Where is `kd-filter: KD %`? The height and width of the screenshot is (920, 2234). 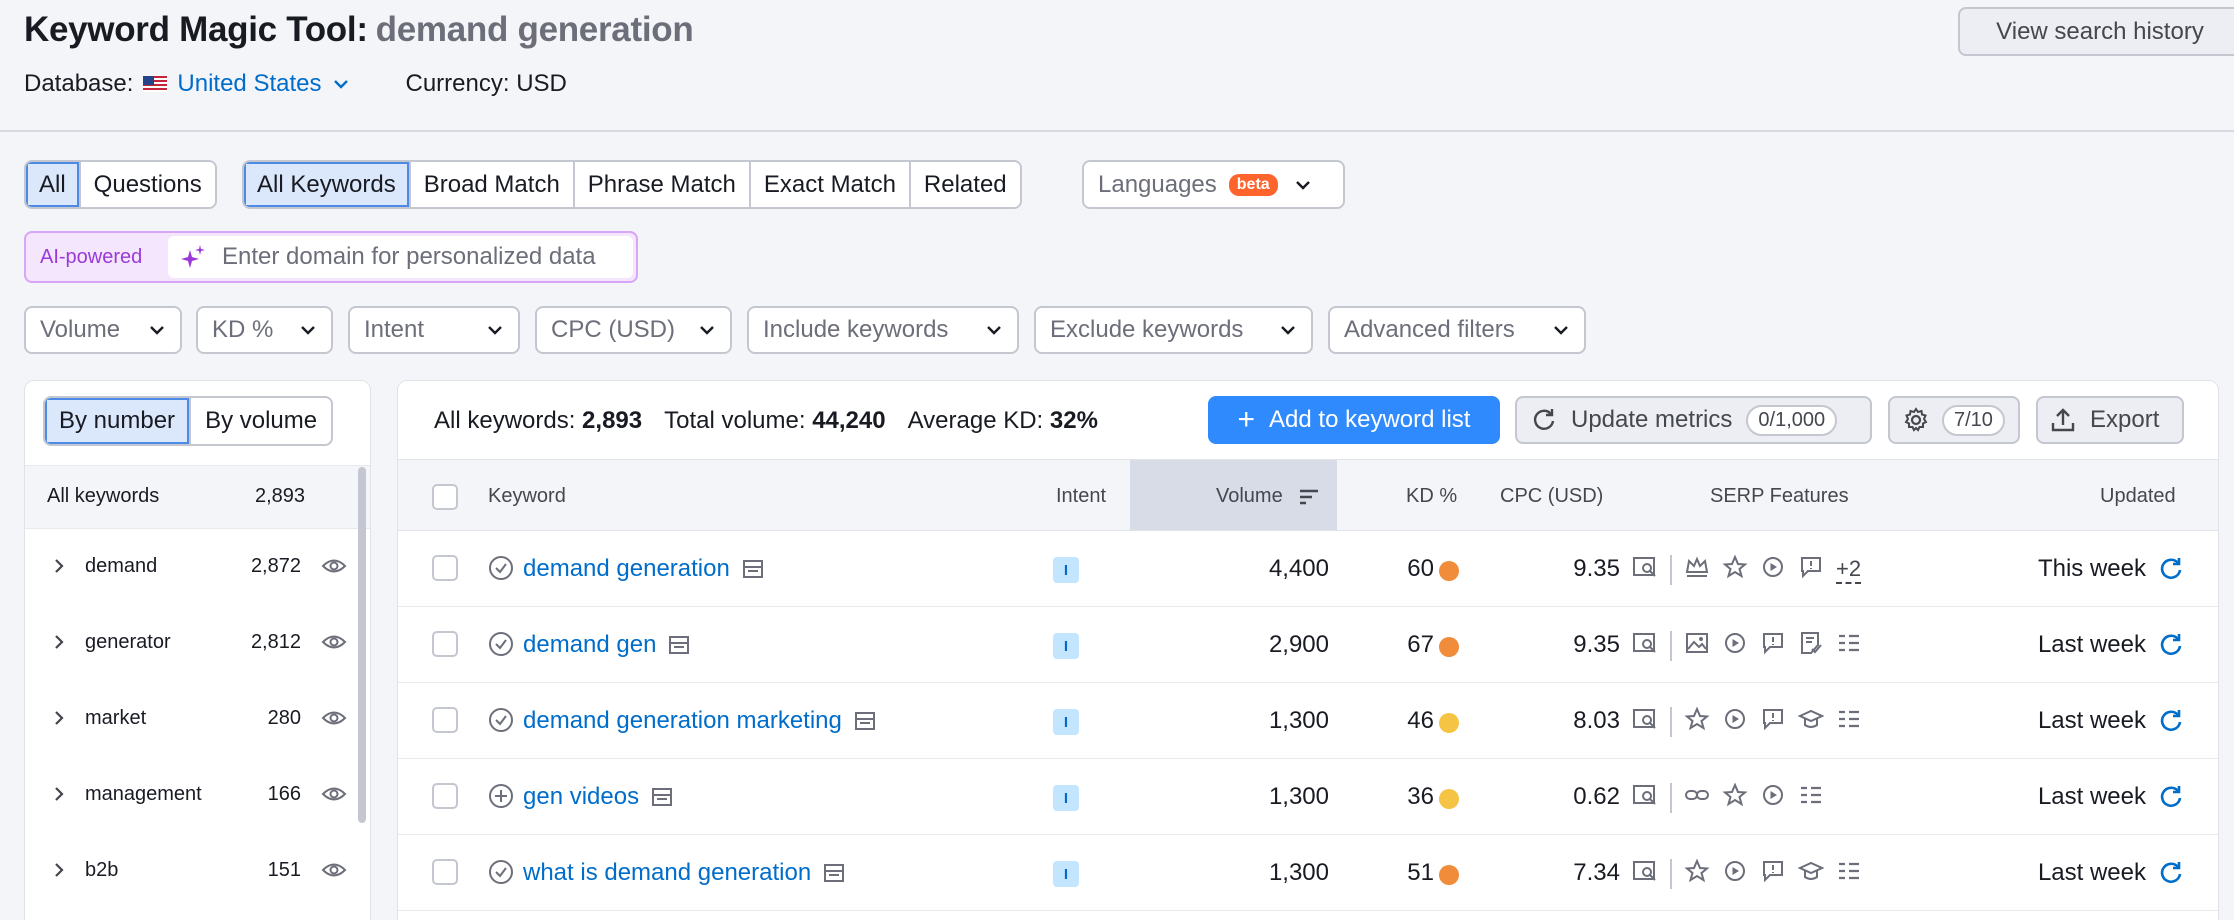 kd-filter: KD % is located at coordinates (264, 330).